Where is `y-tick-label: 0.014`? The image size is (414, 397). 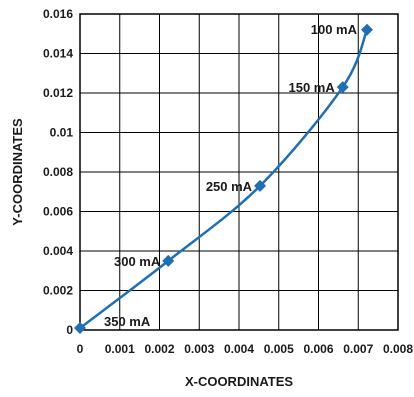
y-tick-label: 0.014 is located at coordinates (58, 54).